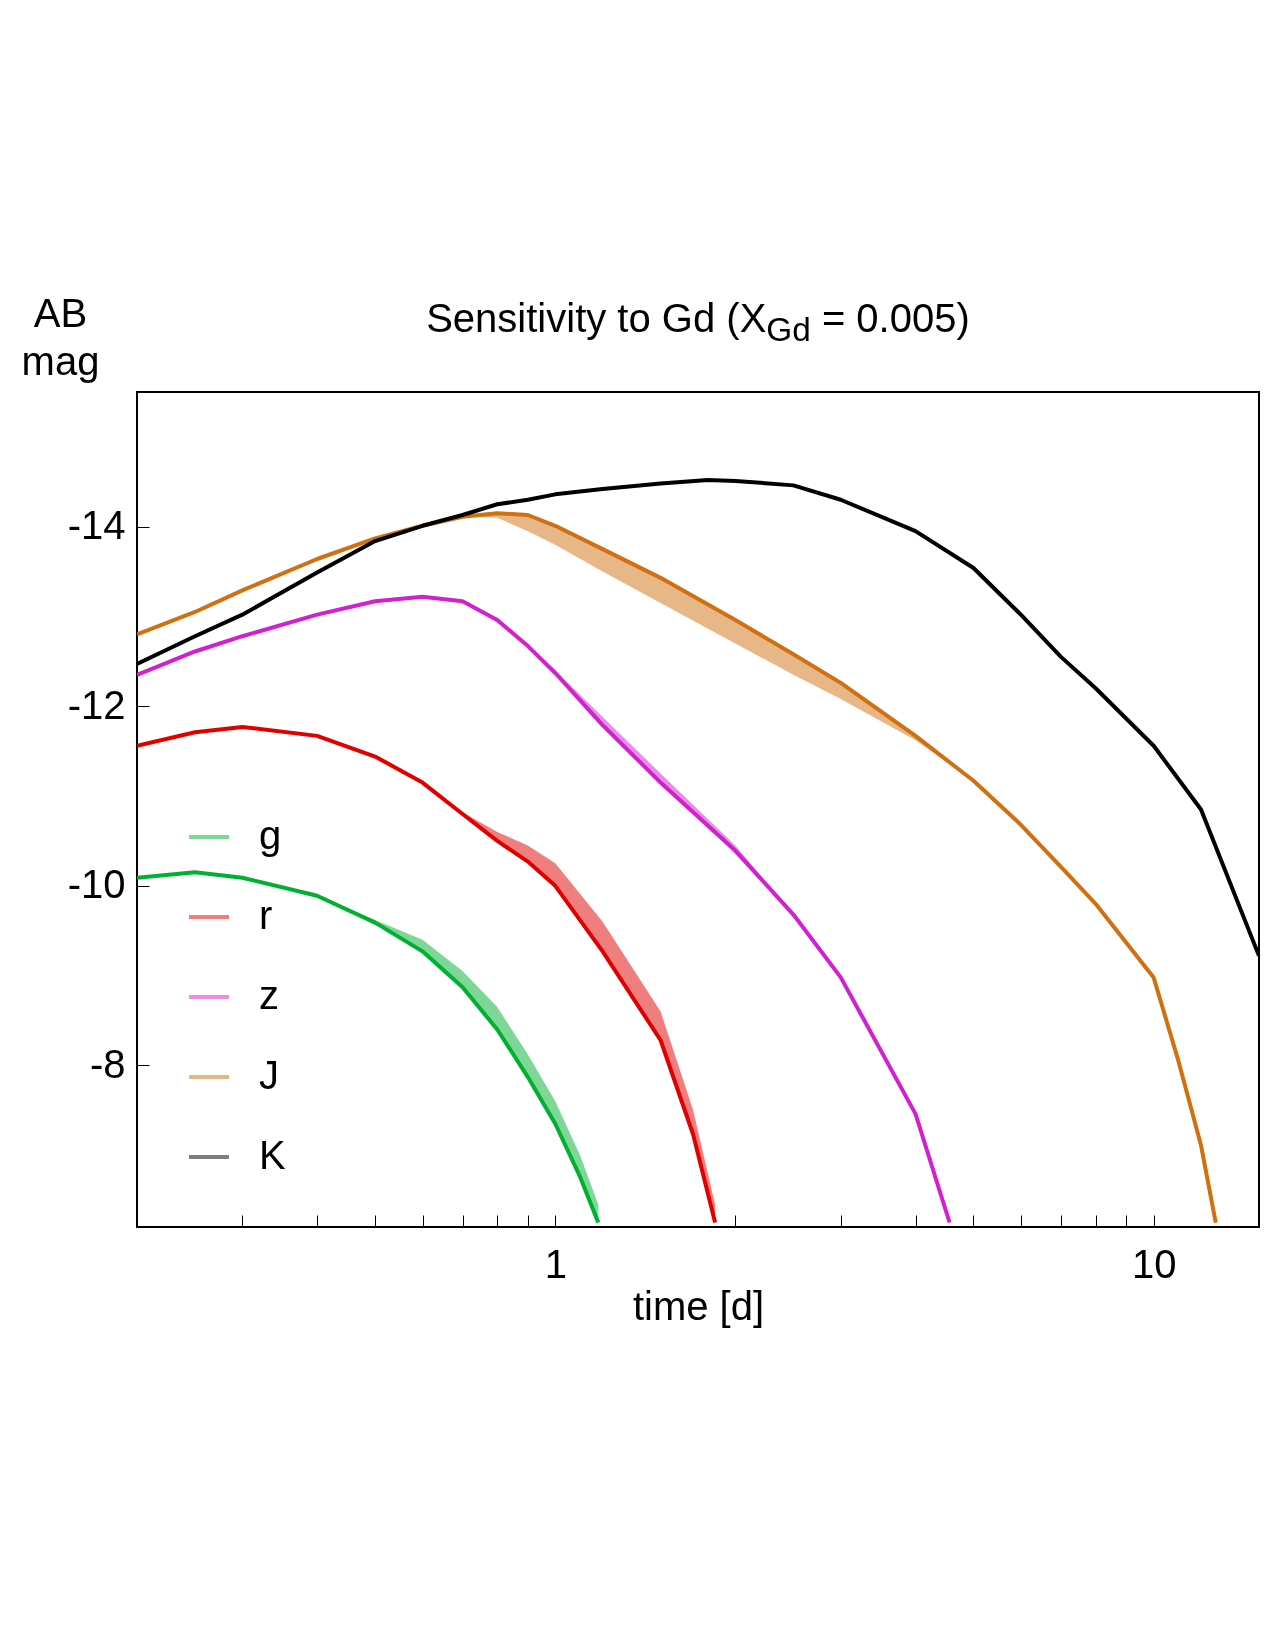 This screenshot has width=1275, height=1650. I want to click on y-tick-label: -10, so click(96, 884).